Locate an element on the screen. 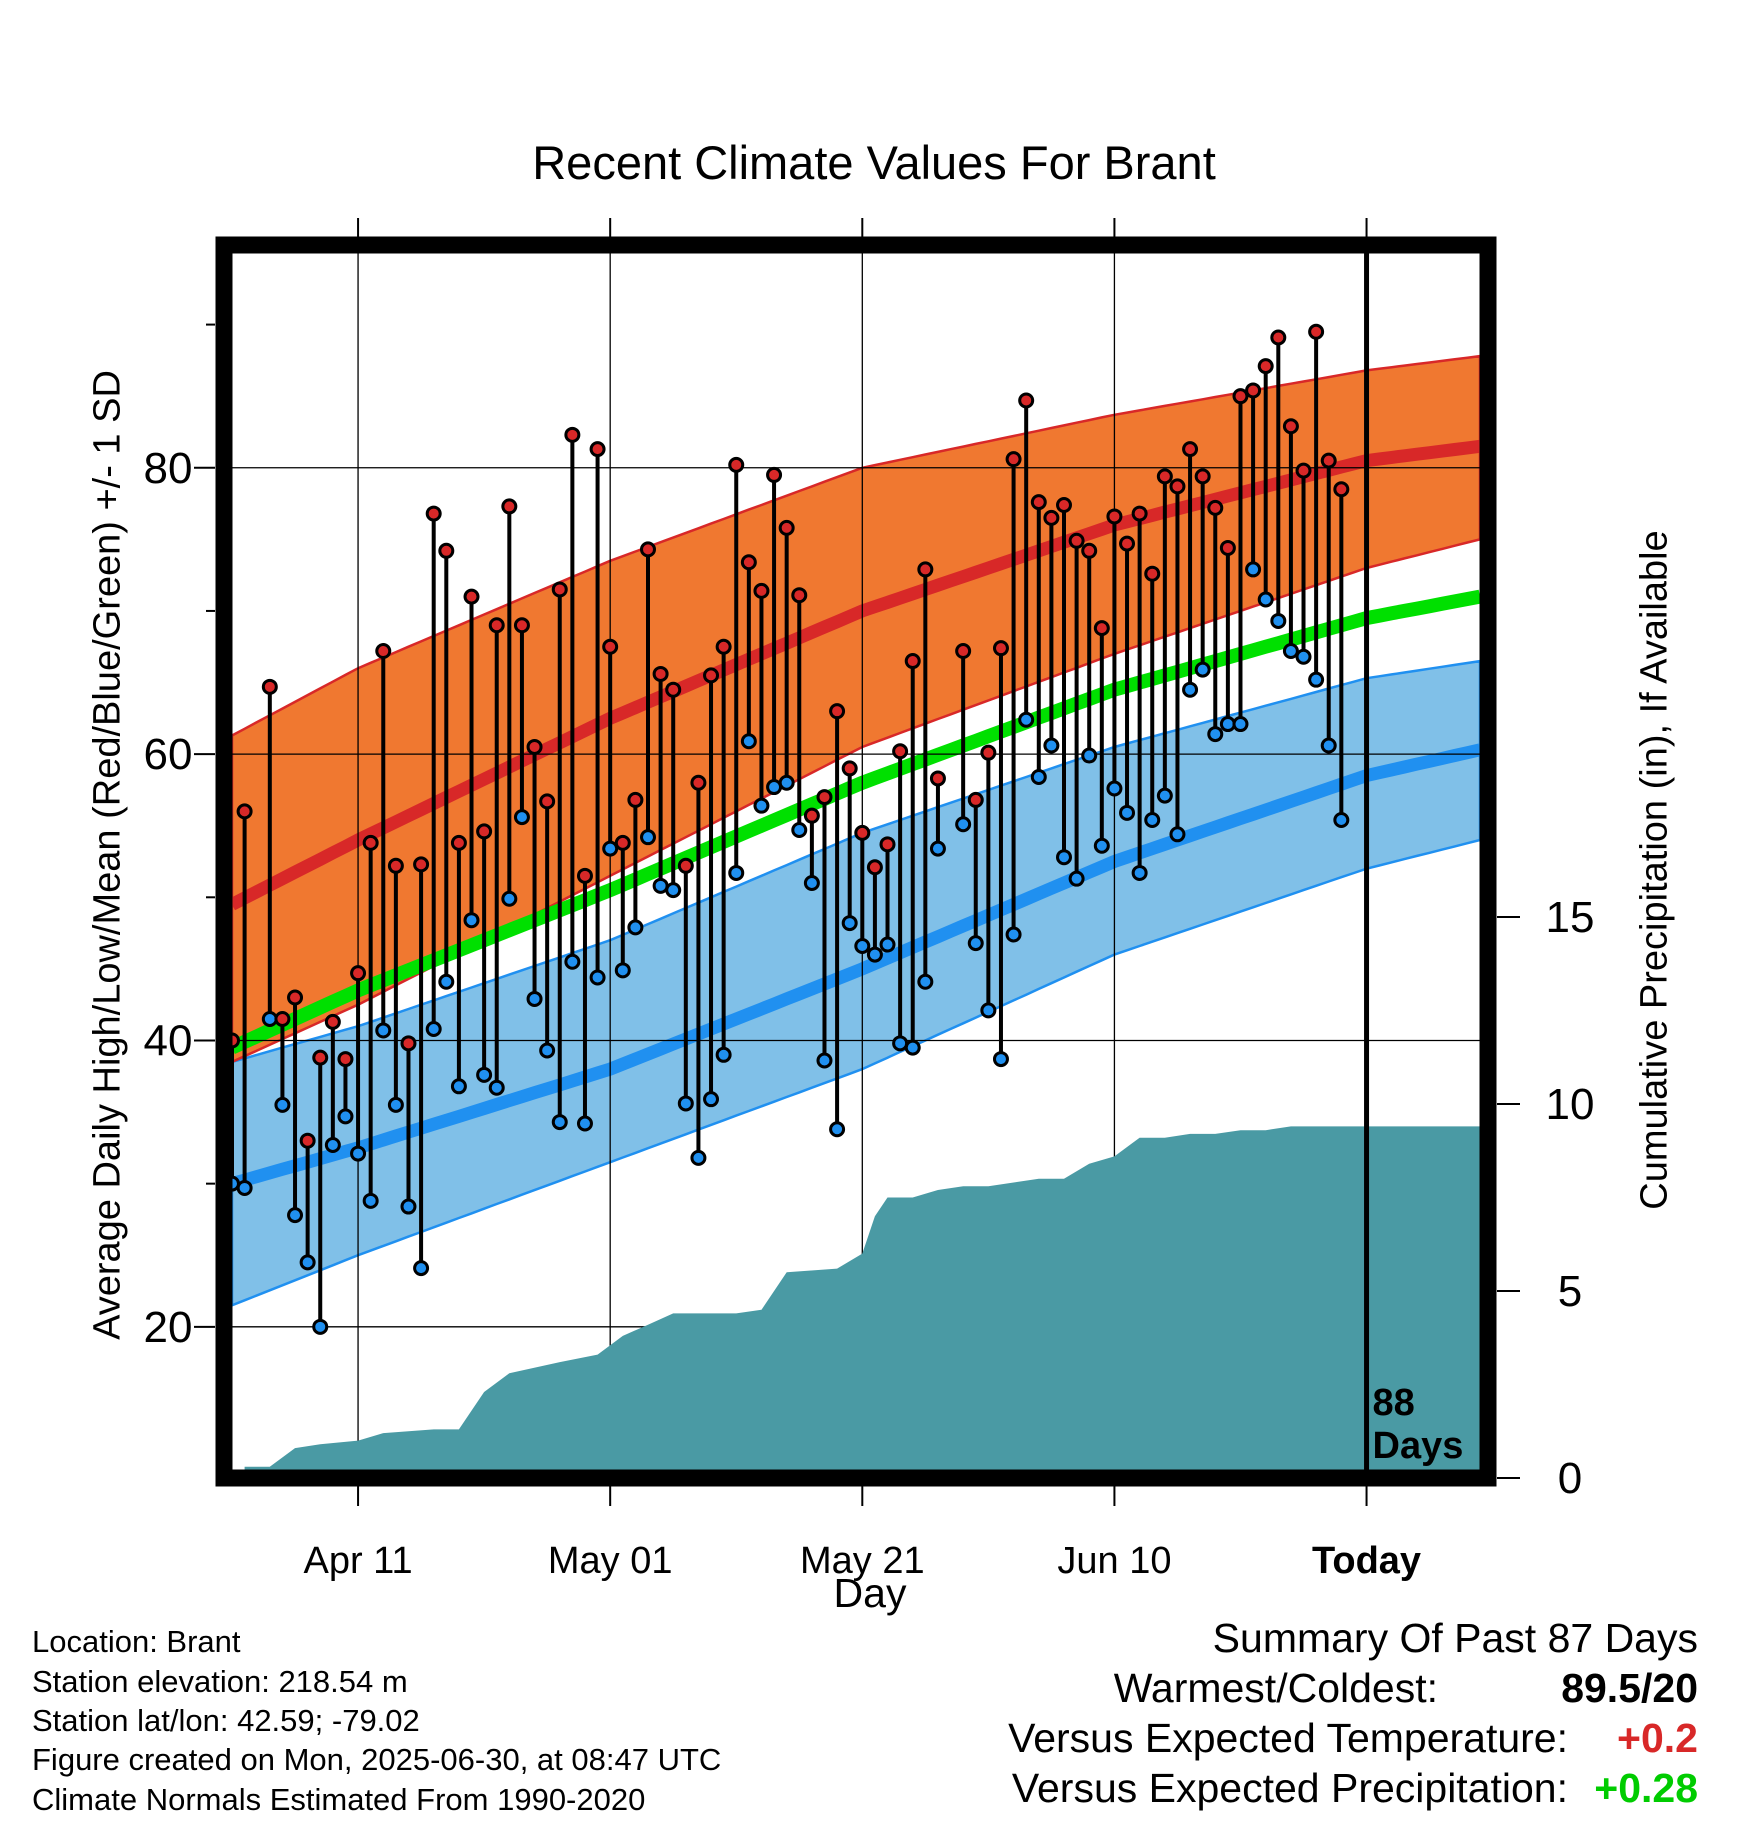 Image resolution: width=1748 pixels, height=1828 pixels. x-tick-label: Jun 10 is located at coordinates (1114, 1561).